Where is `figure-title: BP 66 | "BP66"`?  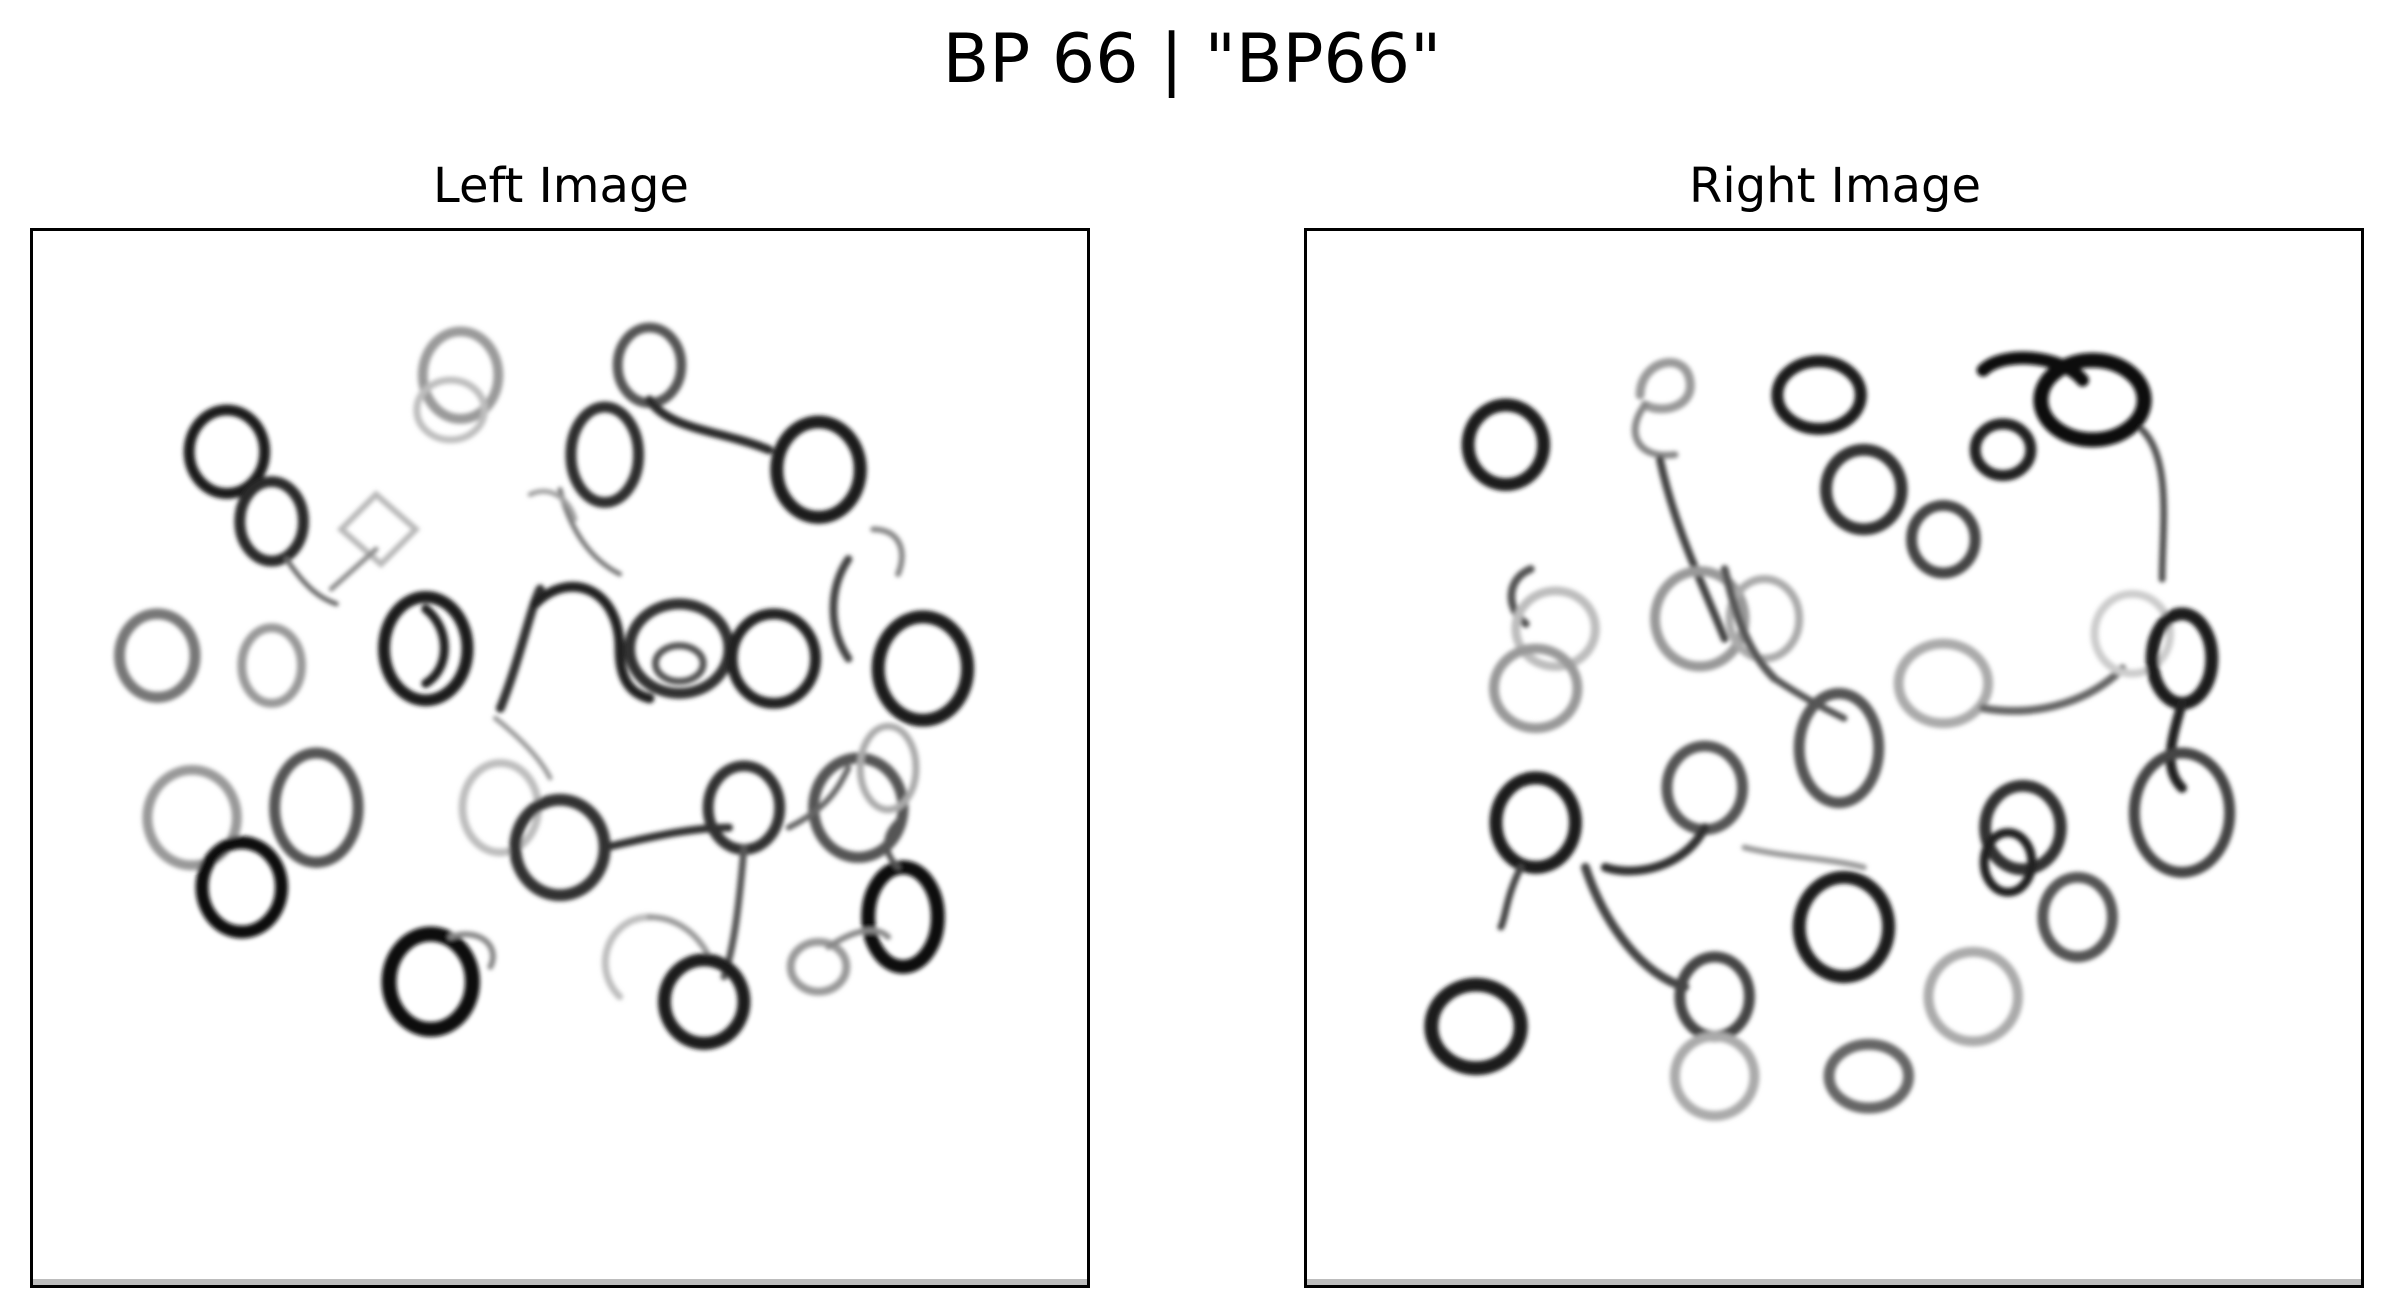
figure-title: BP 66 | "BP66" is located at coordinates (1192, 59).